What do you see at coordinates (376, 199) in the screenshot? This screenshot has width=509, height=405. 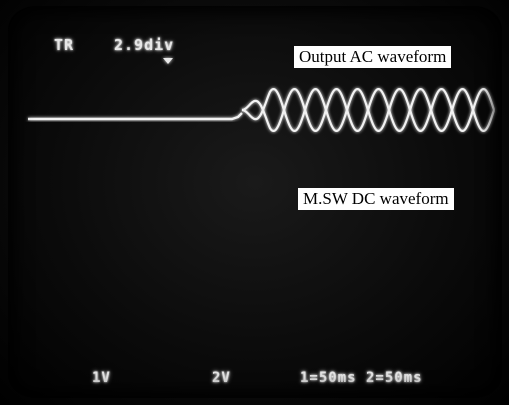 I see `dc-waveform-label: M.SW DC waveform` at bounding box center [376, 199].